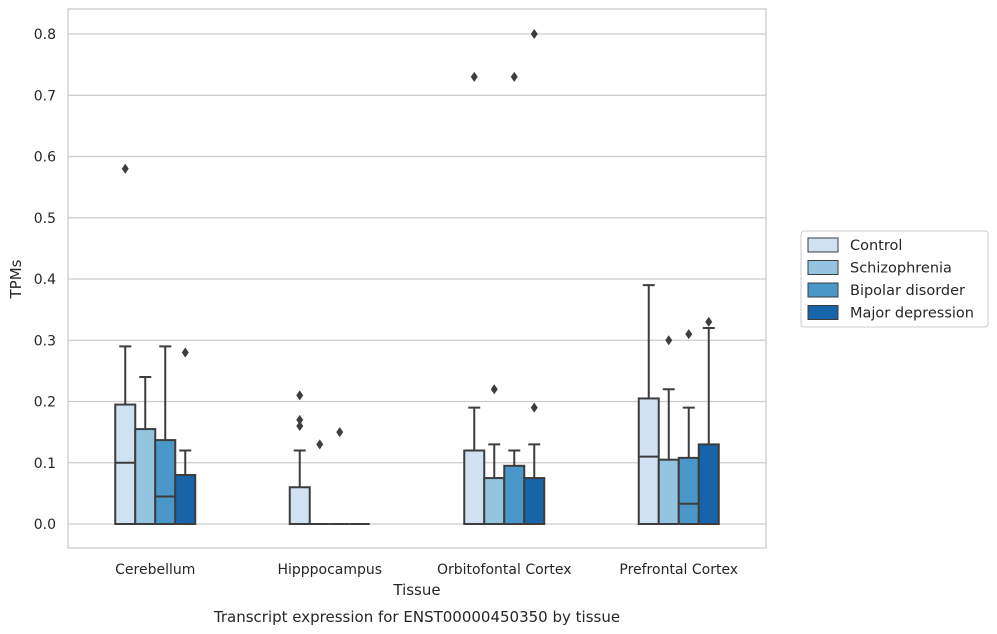 The height and width of the screenshot is (634, 997). Describe the element at coordinates (876, 246) in the screenshot. I see `legend-label: Control` at that location.